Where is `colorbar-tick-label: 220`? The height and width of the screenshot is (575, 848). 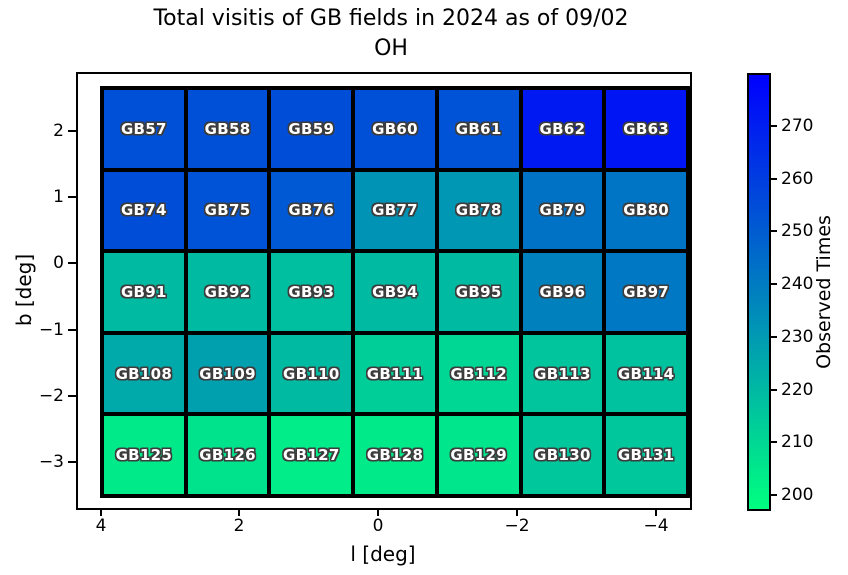 colorbar-tick-label: 220 is located at coordinates (797, 390).